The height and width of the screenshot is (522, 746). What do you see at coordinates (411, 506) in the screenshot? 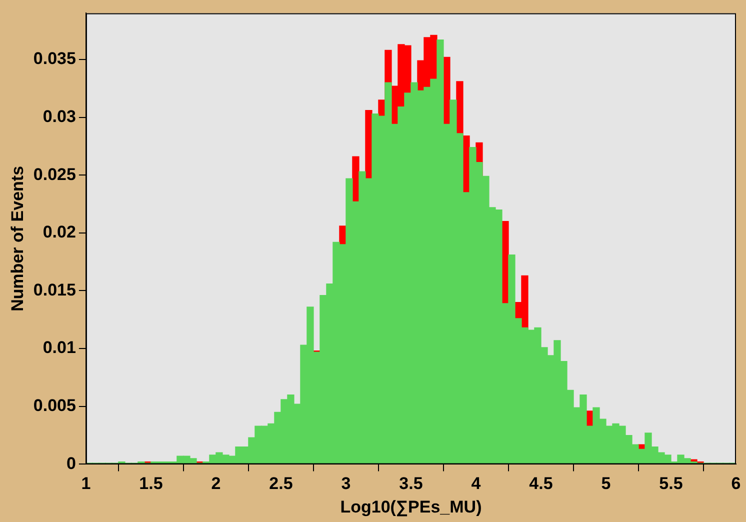
I see `x-axis-title: Log10(∑PEs_MU)` at bounding box center [411, 506].